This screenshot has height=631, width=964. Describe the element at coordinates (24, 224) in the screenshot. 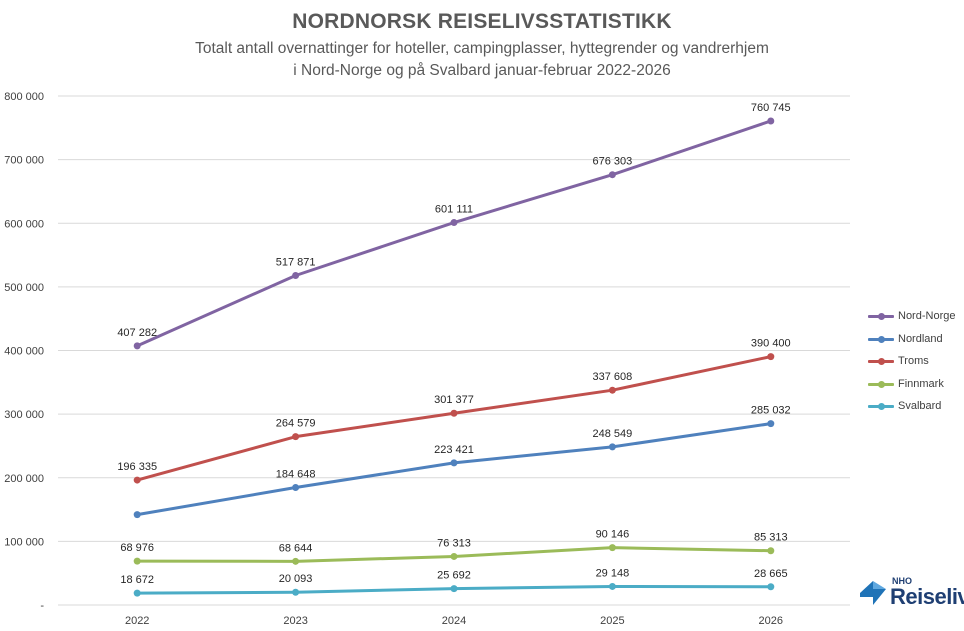

I see `y-tick-label: 600 000` at that location.